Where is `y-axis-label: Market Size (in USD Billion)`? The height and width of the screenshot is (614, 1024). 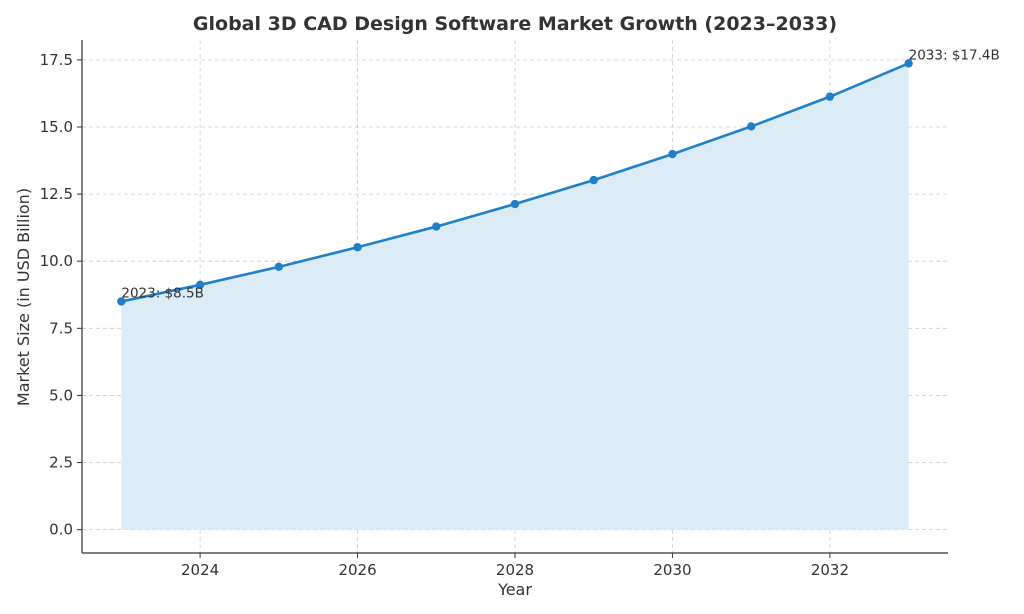 y-axis-label: Market Size (in USD Billion) is located at coordinates (23, 297).